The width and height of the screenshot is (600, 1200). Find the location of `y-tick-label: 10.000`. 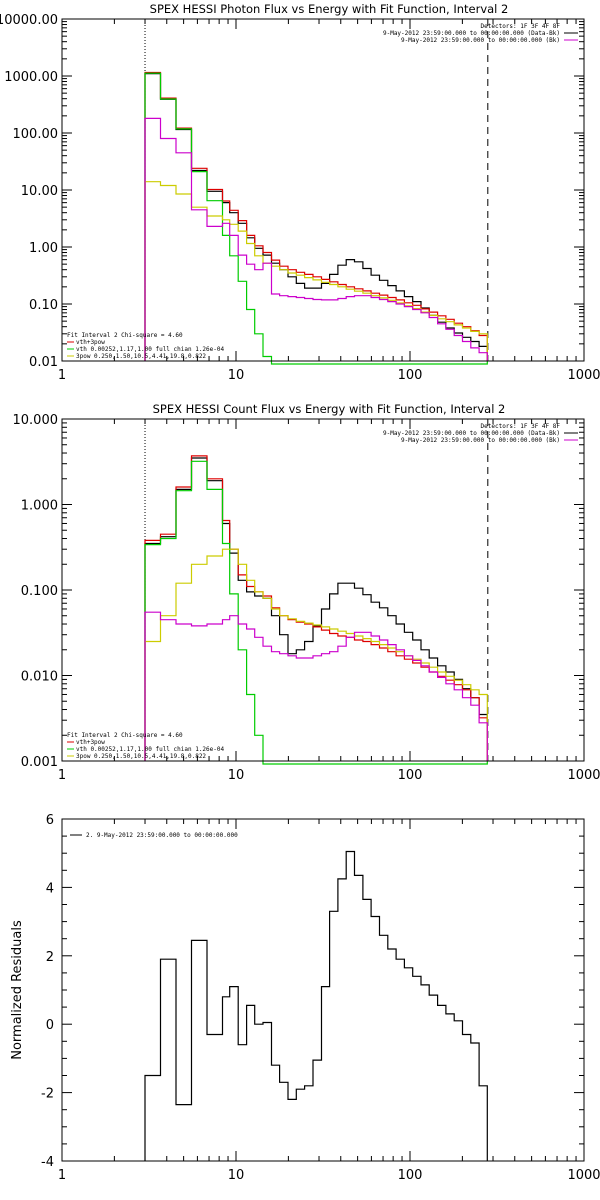

y-tick-label: 10.000 is located at coordinates (36, 420).